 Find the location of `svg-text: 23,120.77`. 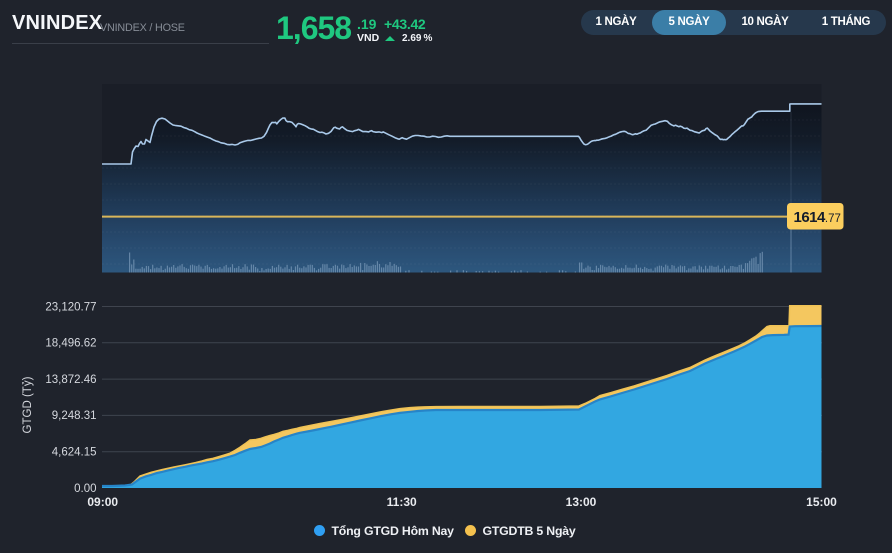

svg-text: 23,120.77 is located at coordinates (70, 307).